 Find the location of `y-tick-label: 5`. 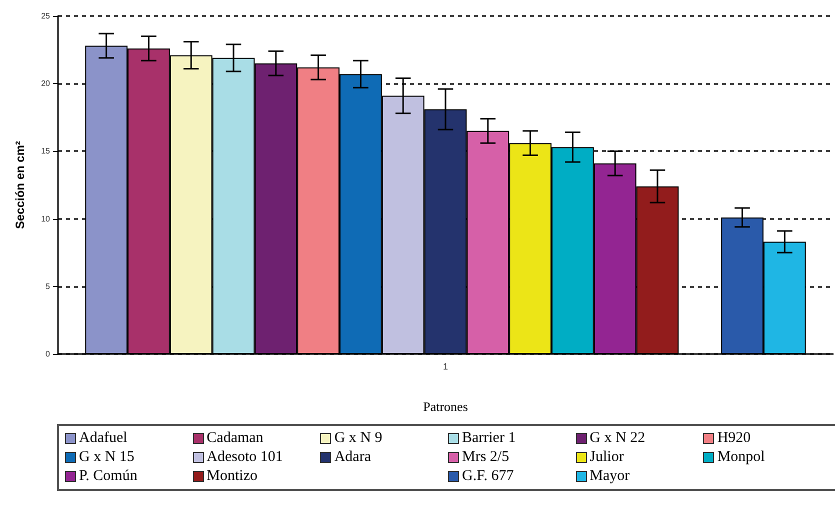

y-tick-label: 5 is located at coordinates (48, 286).